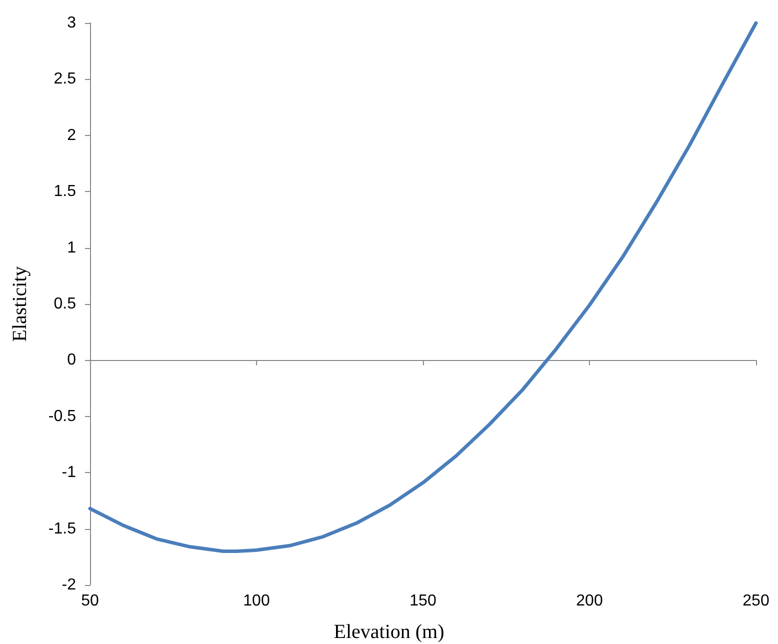  Describe the element at coordinates (71, 360) in the screenshot. I see `y-tick-label: 0` at that location.